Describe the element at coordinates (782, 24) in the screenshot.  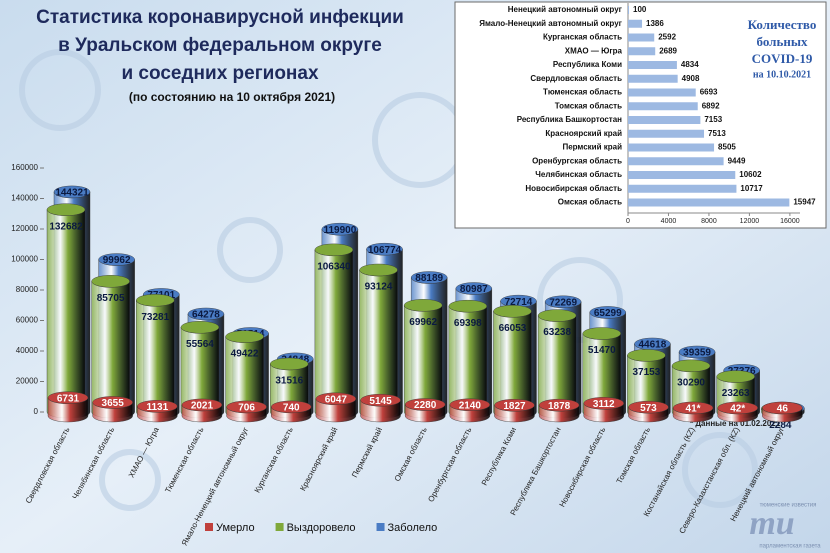
I see `inset-title: Количество` at that location.